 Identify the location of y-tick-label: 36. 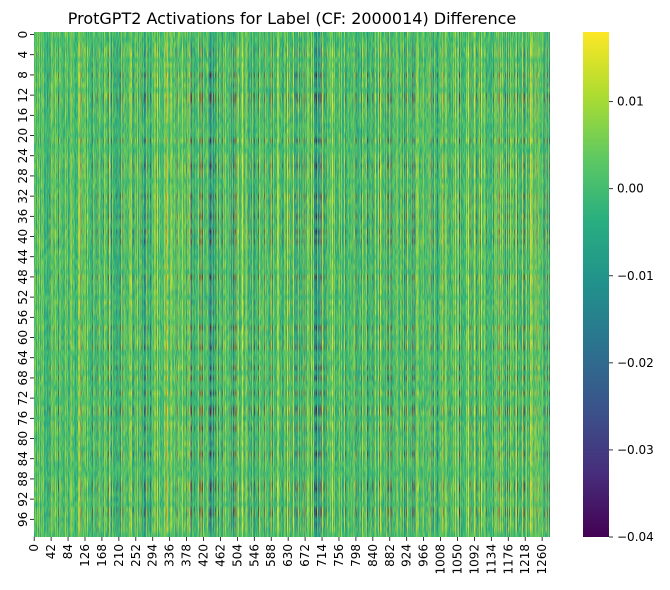
(23, 216).